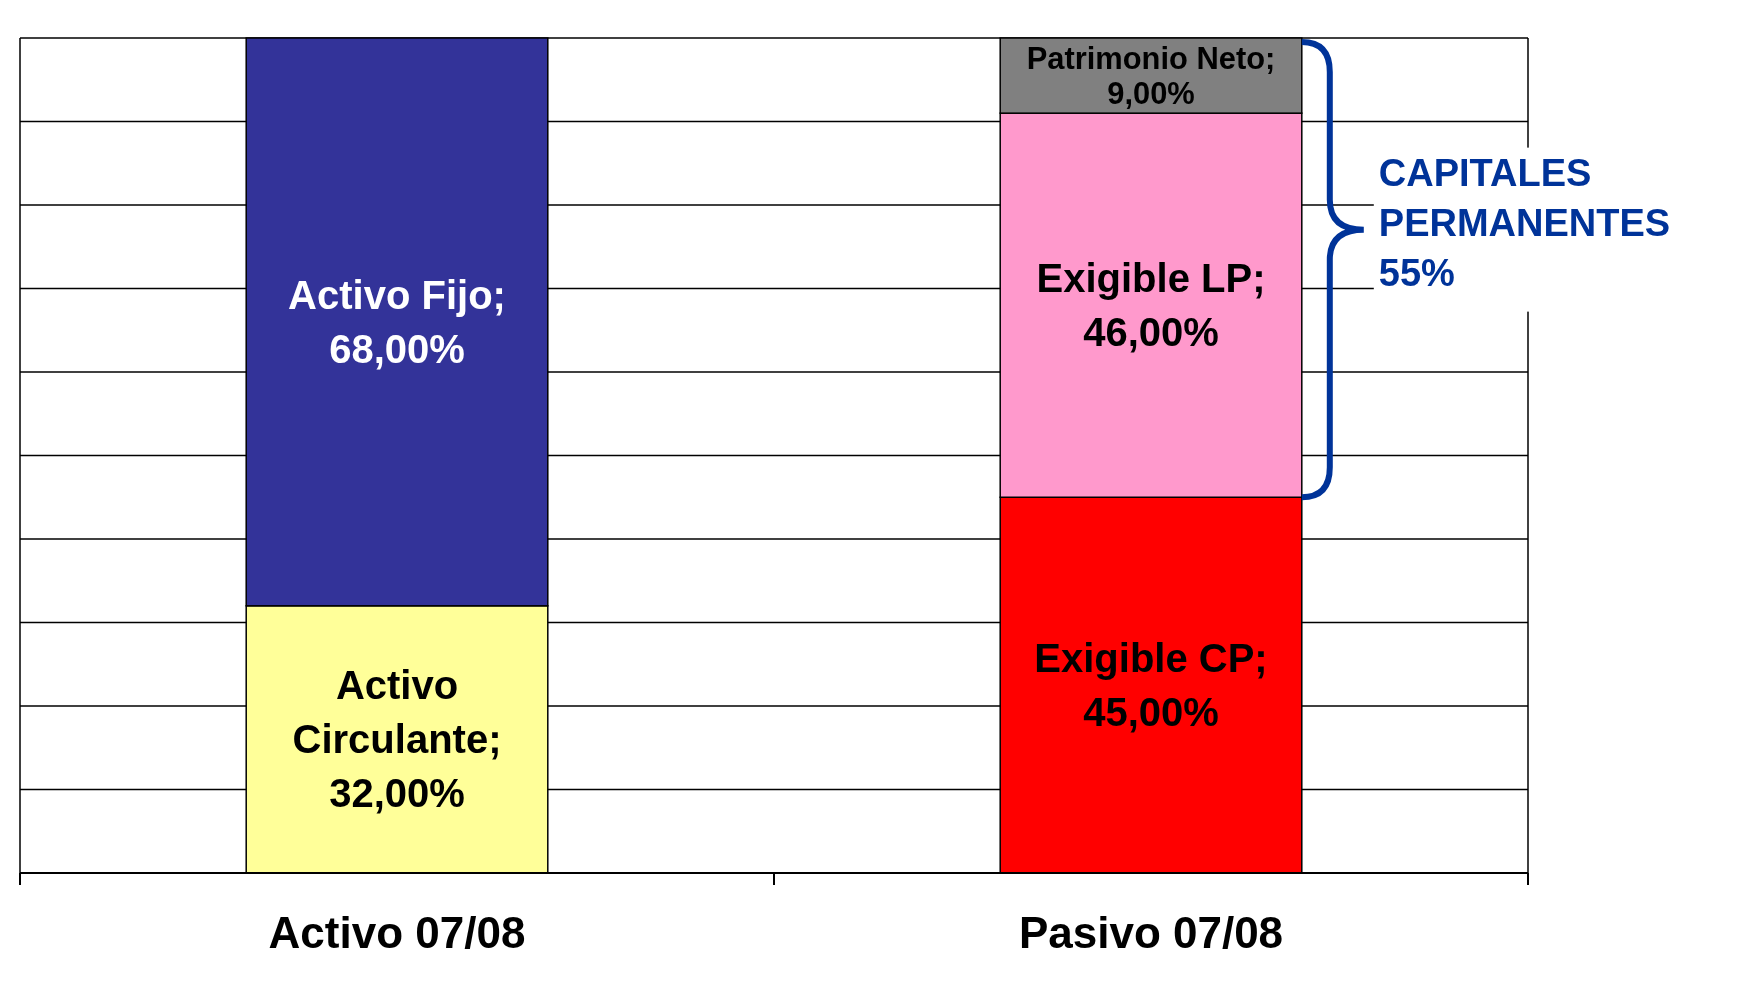  Describe the element at coordinates (1151, 685) in the screenshot. I see `data-label: Exigible CP; 45,00%` at that location.